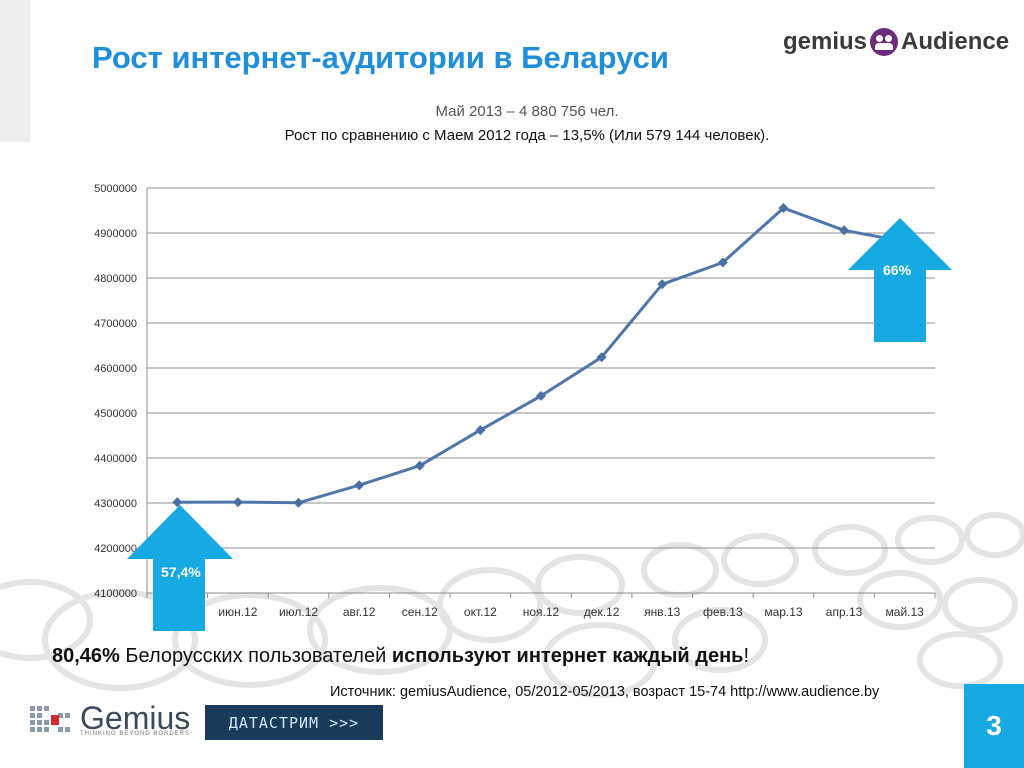  Describe the element at coordinates (380, 57) in the screenshot. I see `slide-title: Рост интернет-аудитории в Беларуси` at that location.